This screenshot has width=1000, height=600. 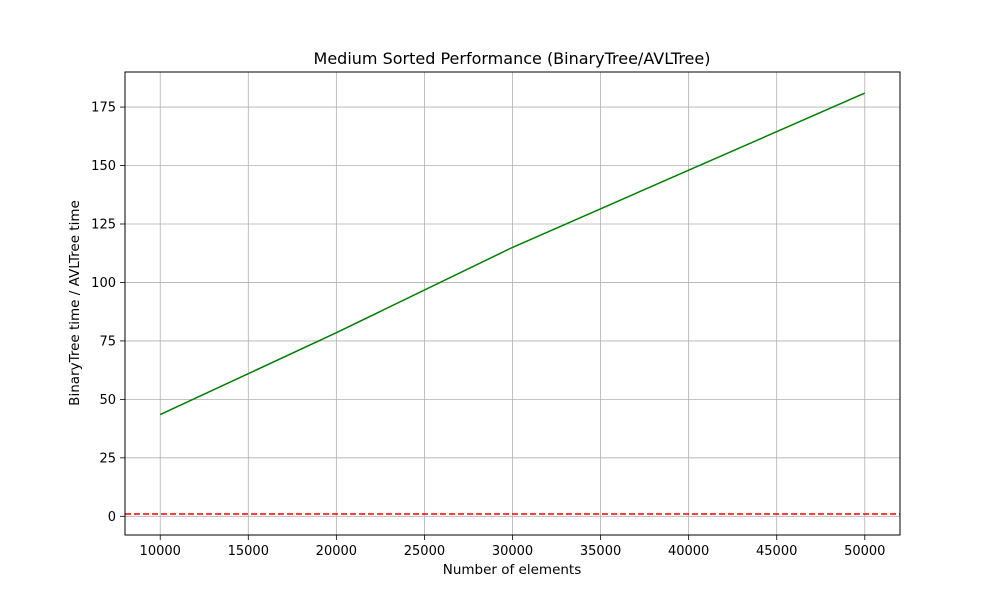 I want to click on y-axis-ticks: 0 25 50 75 100 125 150 175, so click(x=108, y=313).